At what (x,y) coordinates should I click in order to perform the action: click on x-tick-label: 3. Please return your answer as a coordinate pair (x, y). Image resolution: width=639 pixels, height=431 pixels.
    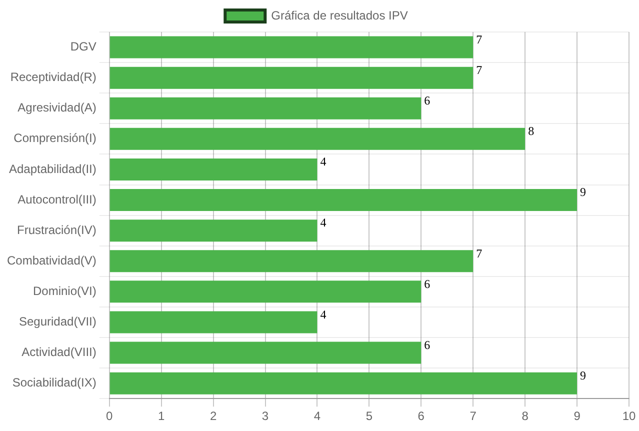
    Looking at the image, I should click on (265, 416).